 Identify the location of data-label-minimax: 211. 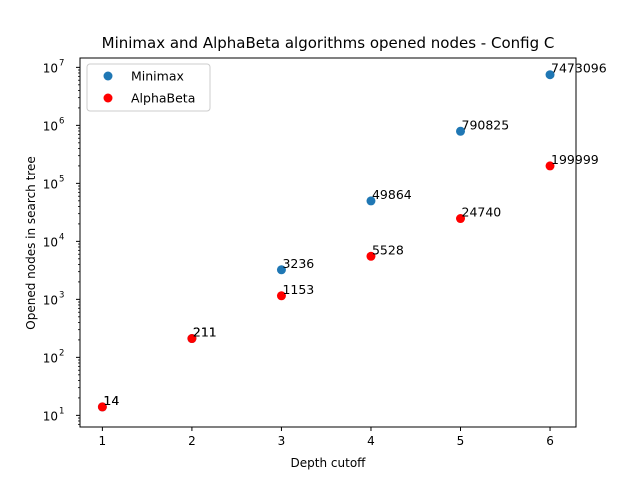
(205, 332).